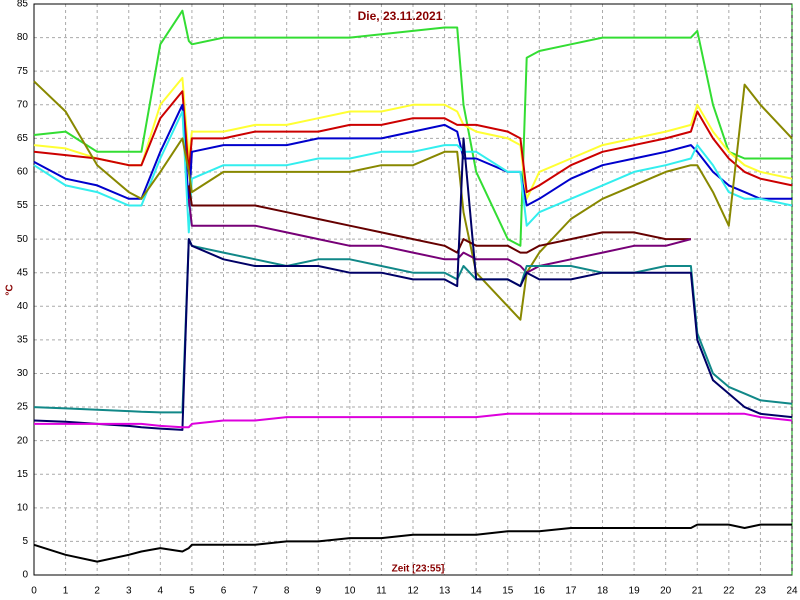  I want to click on x-tick-label: 18, so click(603, 591).